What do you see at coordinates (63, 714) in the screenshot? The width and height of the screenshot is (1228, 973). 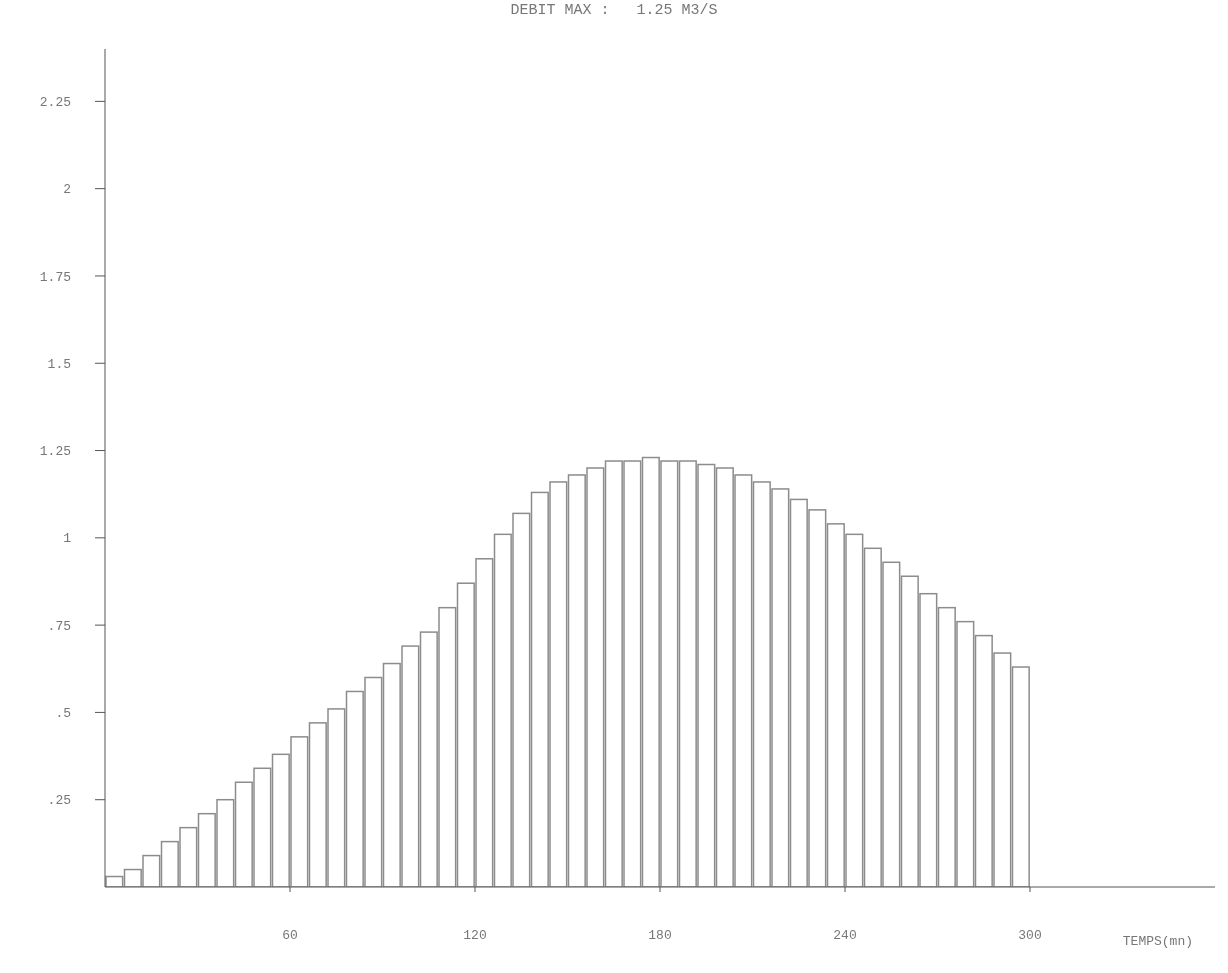 I see `y-tick-label: .5` at bounding box center [63, 714].